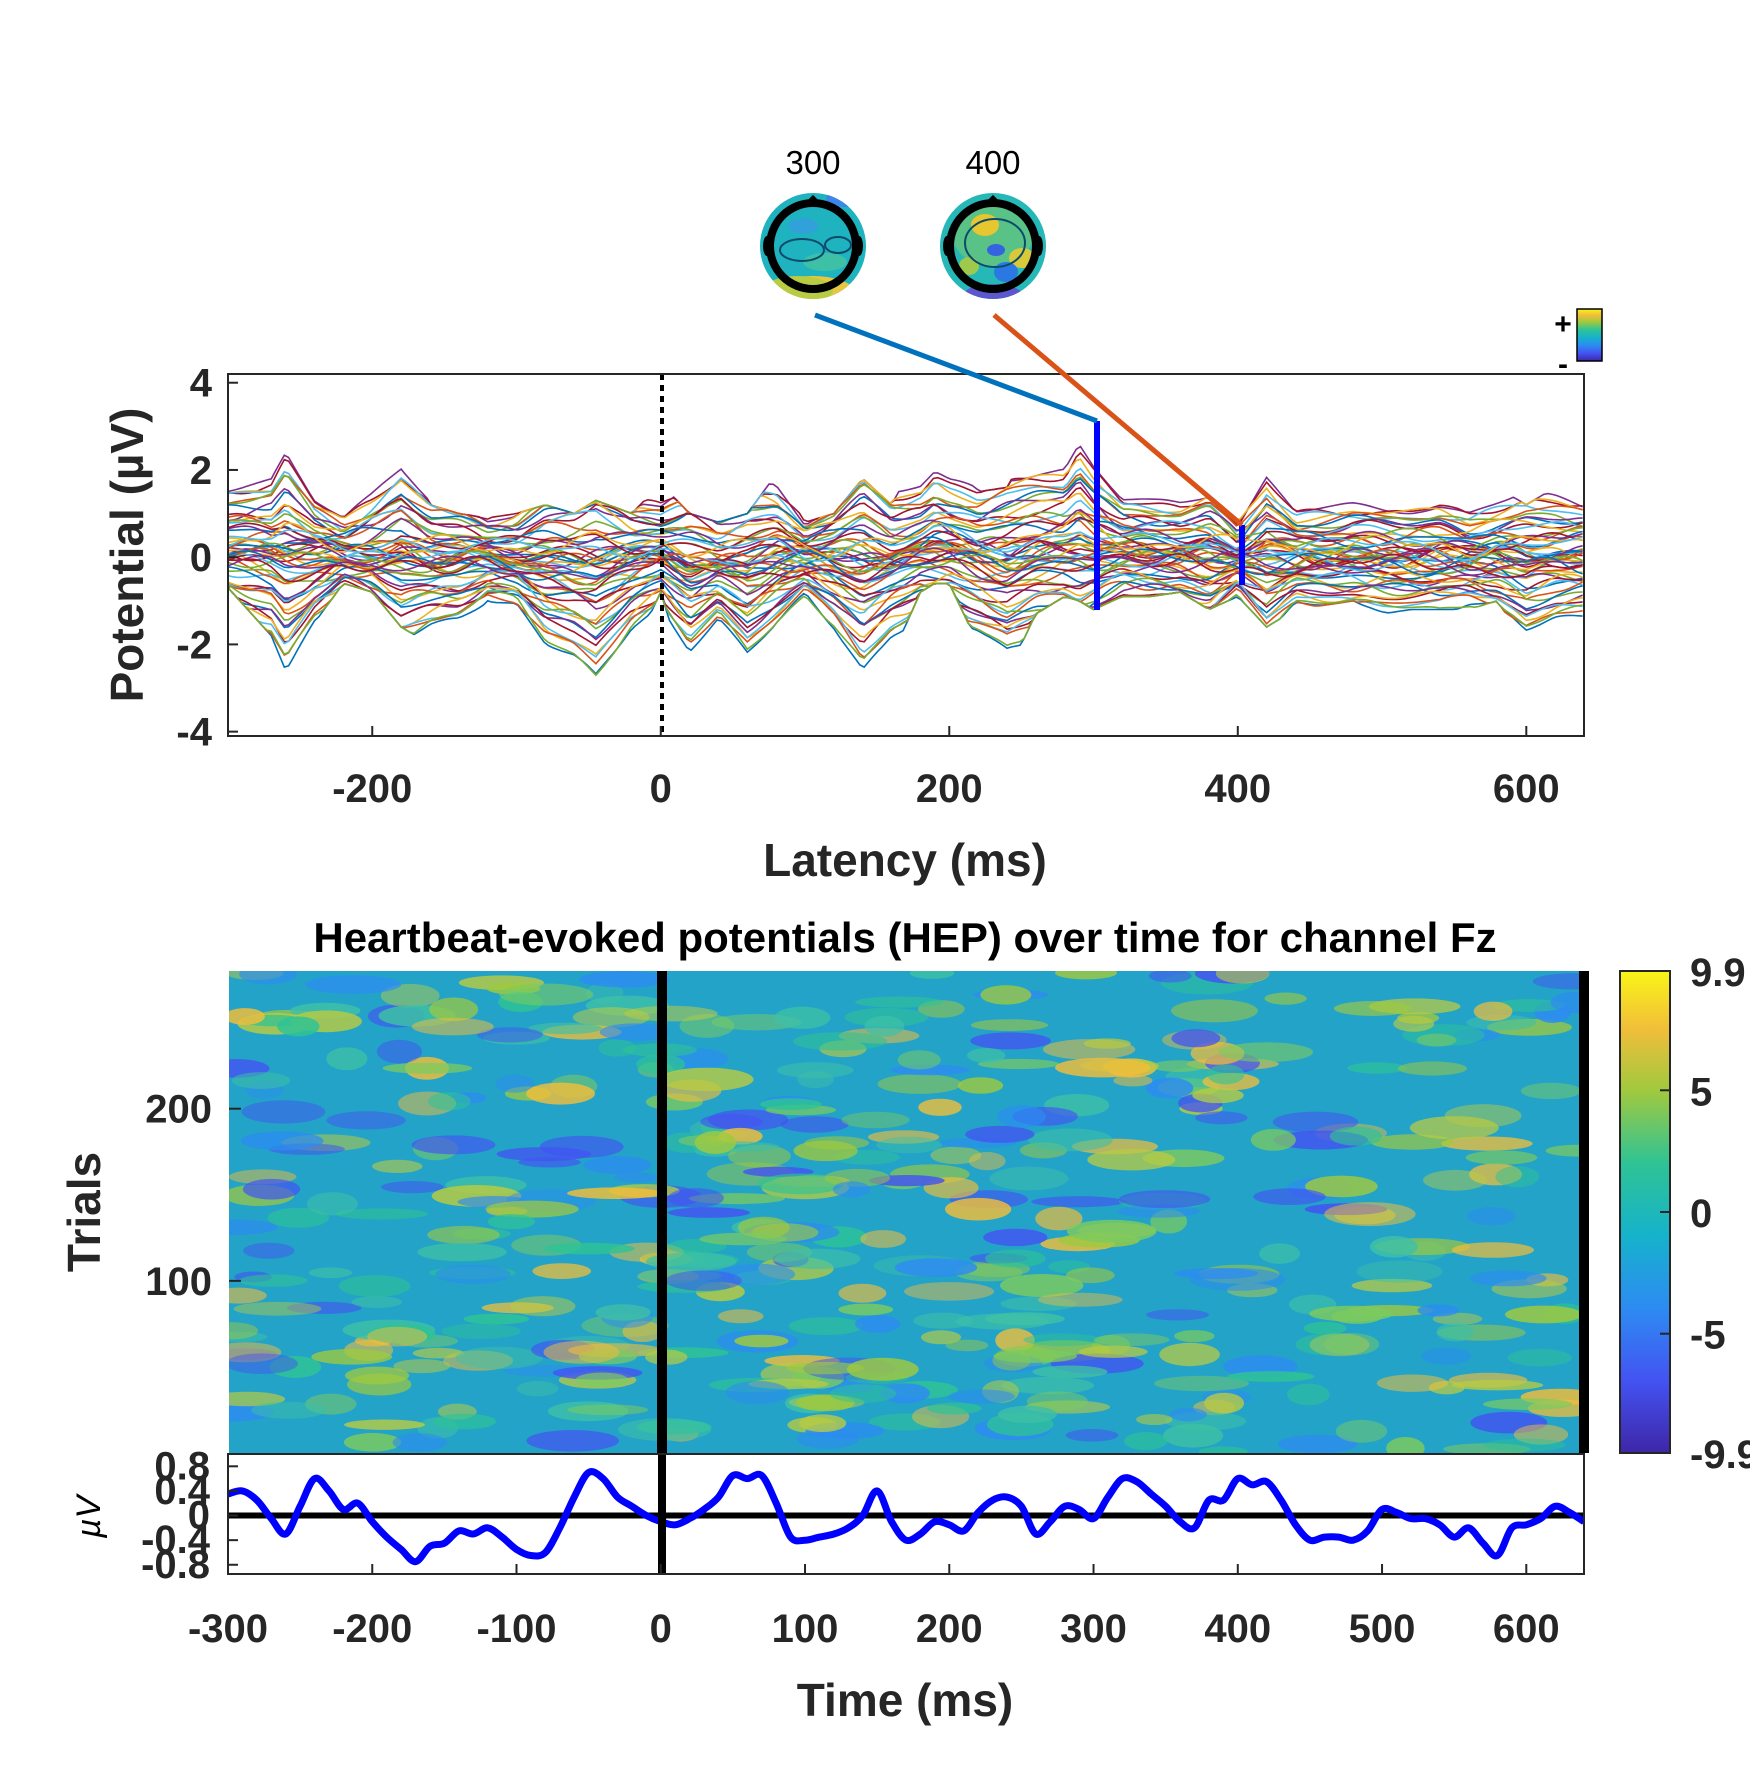 The width and height of the screenshot is (1750, 1769). I want to click on average-x-tick-label: -200, so click(372, 1629).